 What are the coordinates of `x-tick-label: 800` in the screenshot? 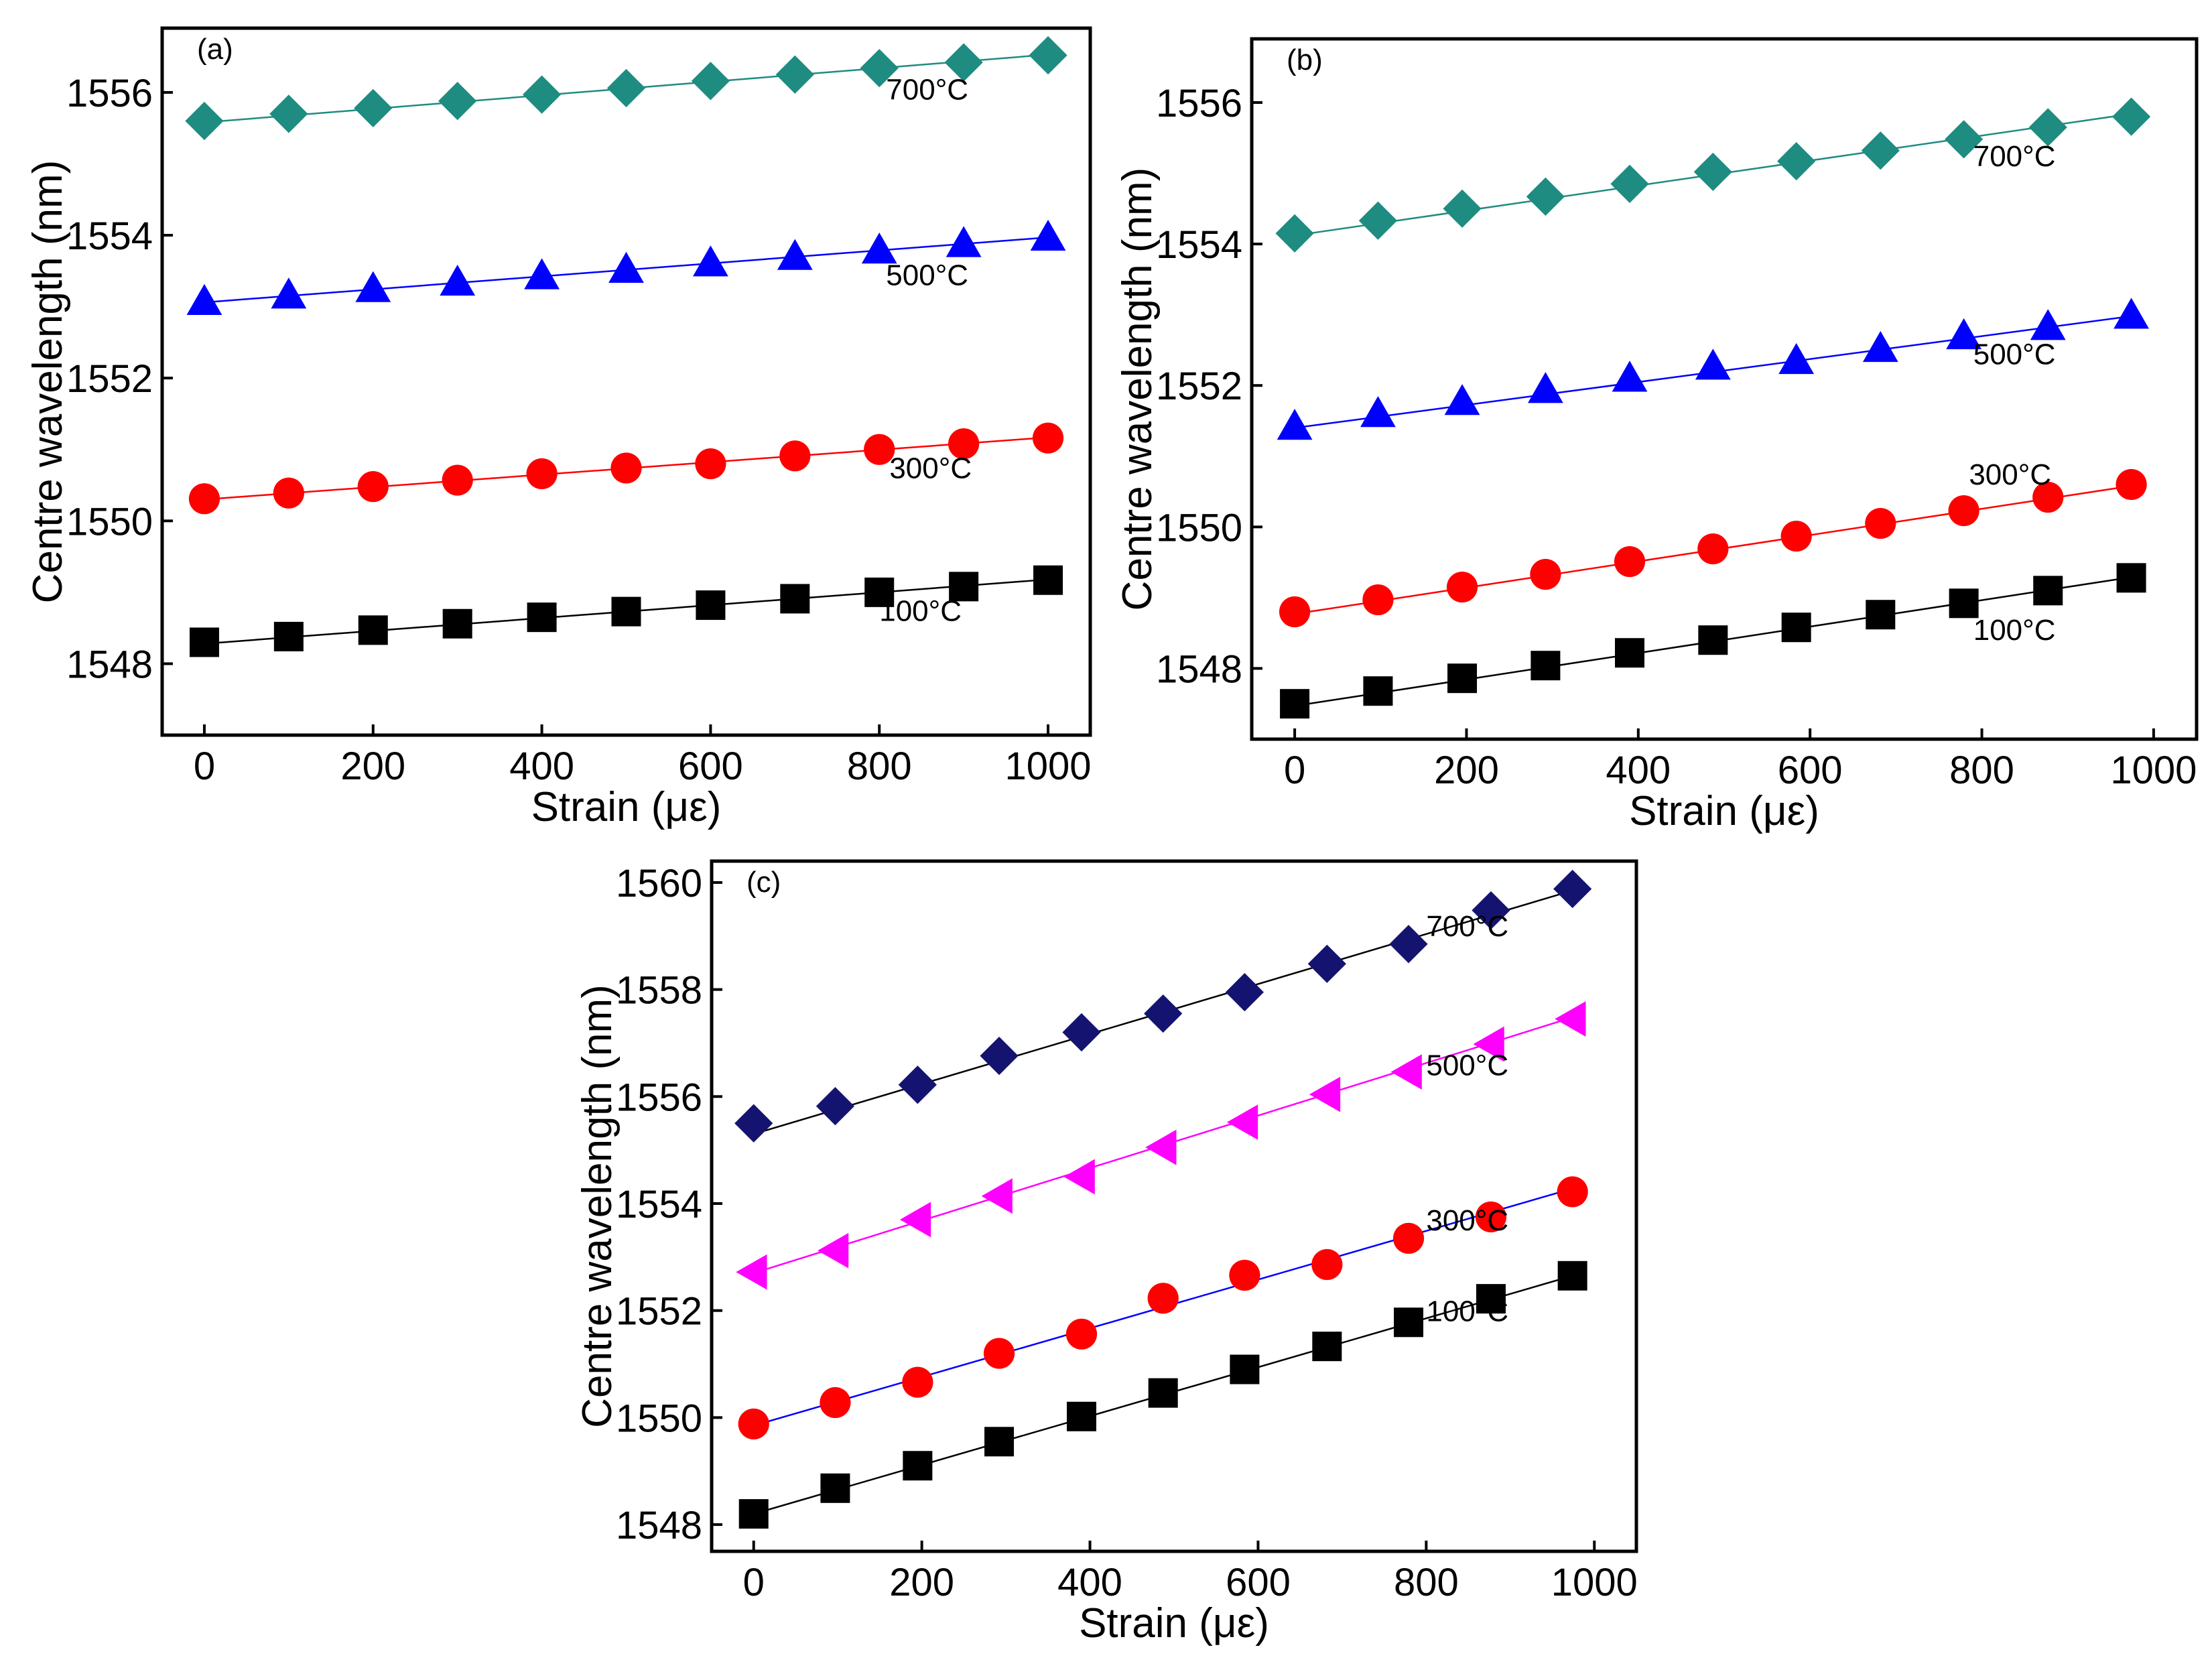 It's located at (1981, 771).